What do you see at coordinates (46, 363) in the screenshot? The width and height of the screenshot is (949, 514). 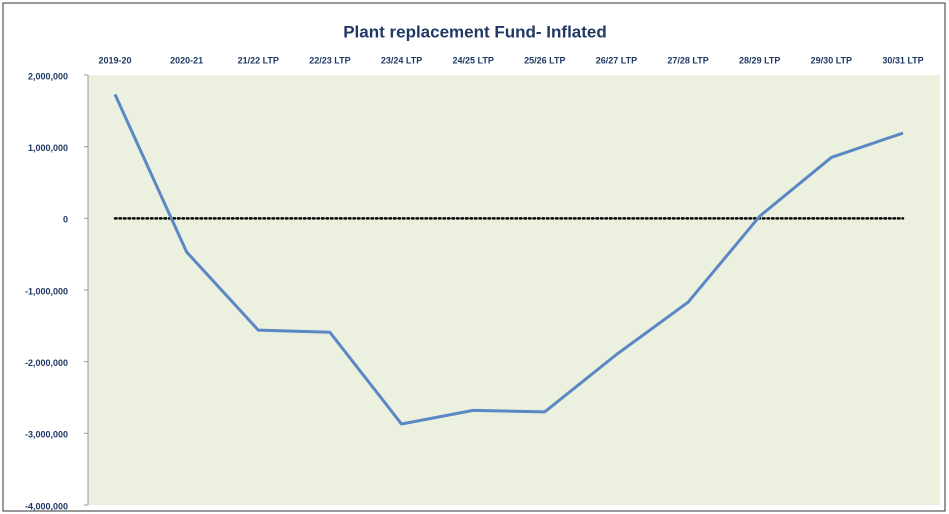 I see `y-tick-label: -2,000,000` at bounding box center [46, 363].